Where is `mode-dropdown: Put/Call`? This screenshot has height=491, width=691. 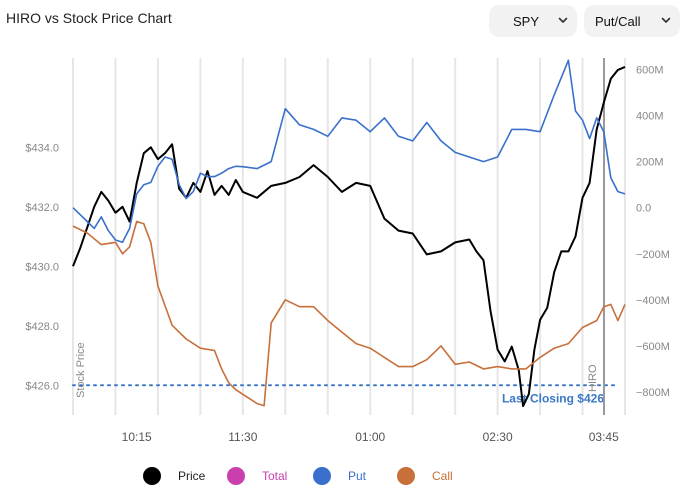 mode-dropdown: Put/Call is located at coordinates (632, 21).